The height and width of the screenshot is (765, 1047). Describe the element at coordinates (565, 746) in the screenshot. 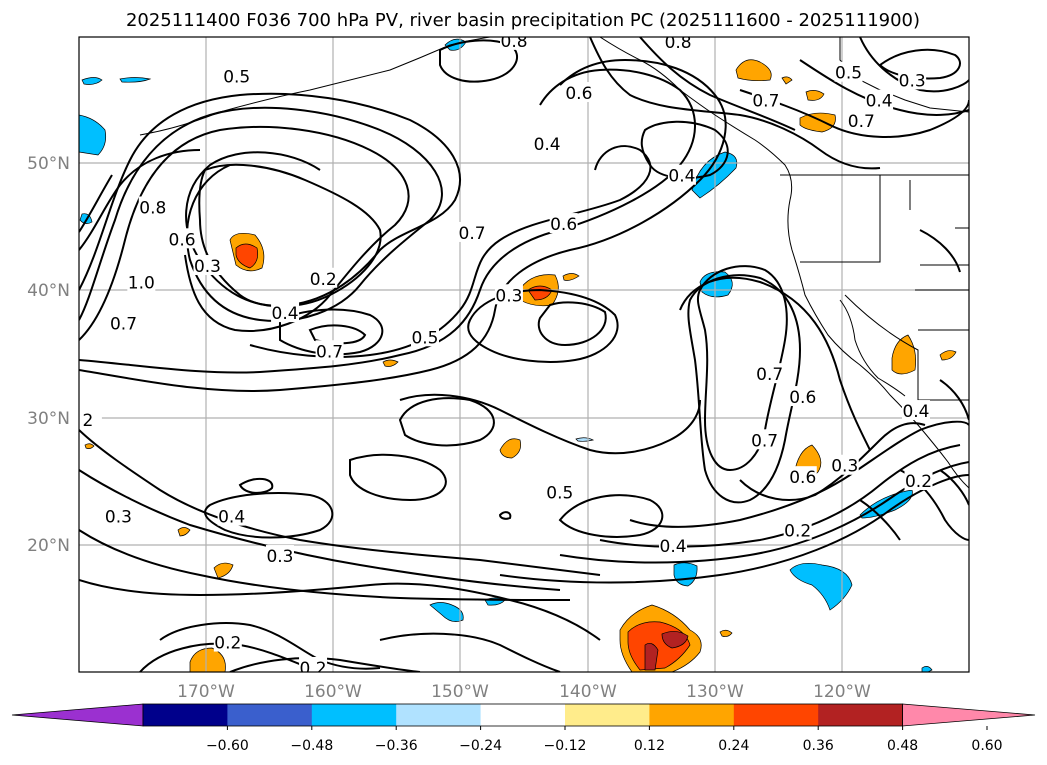

I see `colorbar-tick-label: −0.12` at that location.